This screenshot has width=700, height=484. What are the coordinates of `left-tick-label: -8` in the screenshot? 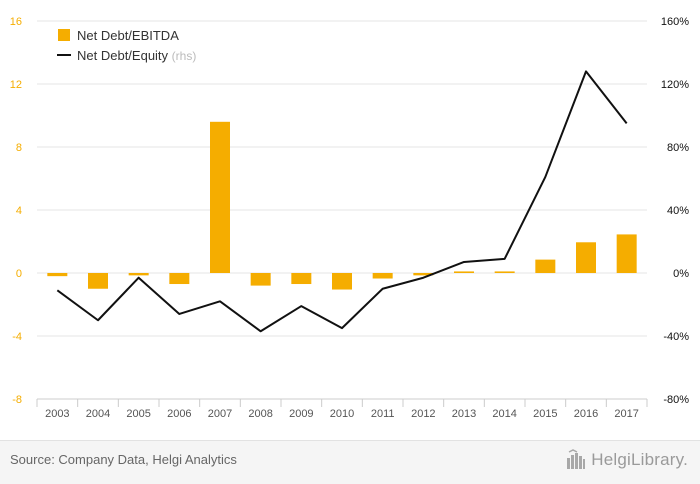 It's located at (17, 400).